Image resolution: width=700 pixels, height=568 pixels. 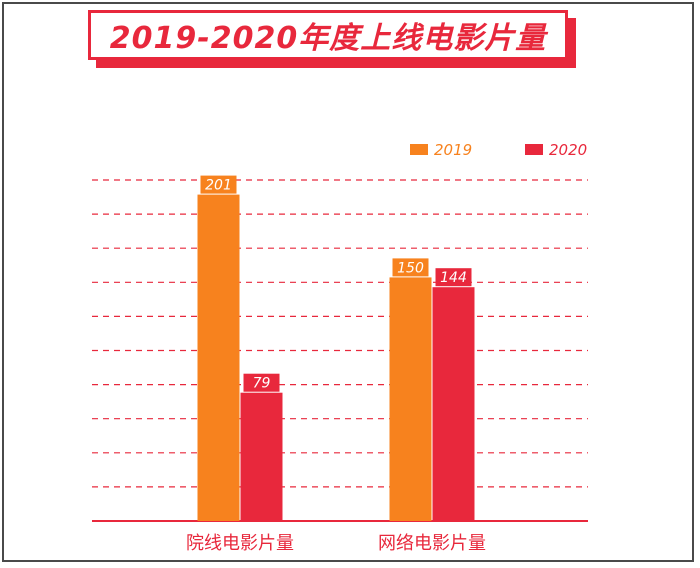 I want to click on category-label-0: 院线电影片量, so click(x=240, y=543).